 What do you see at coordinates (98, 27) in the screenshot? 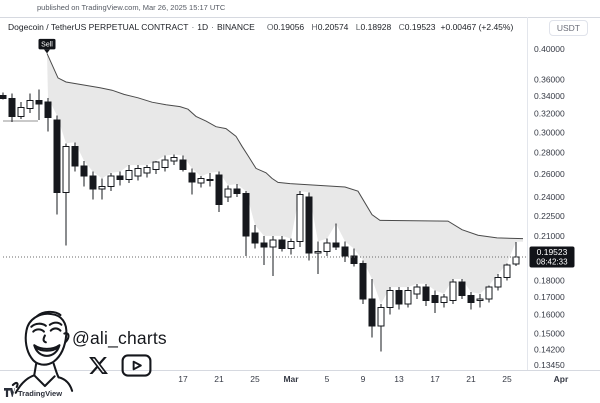
I see `symbol-title: Dogecoin / TetherUS PERPETUAL CONTRACT` at bounding box center [98, 27].